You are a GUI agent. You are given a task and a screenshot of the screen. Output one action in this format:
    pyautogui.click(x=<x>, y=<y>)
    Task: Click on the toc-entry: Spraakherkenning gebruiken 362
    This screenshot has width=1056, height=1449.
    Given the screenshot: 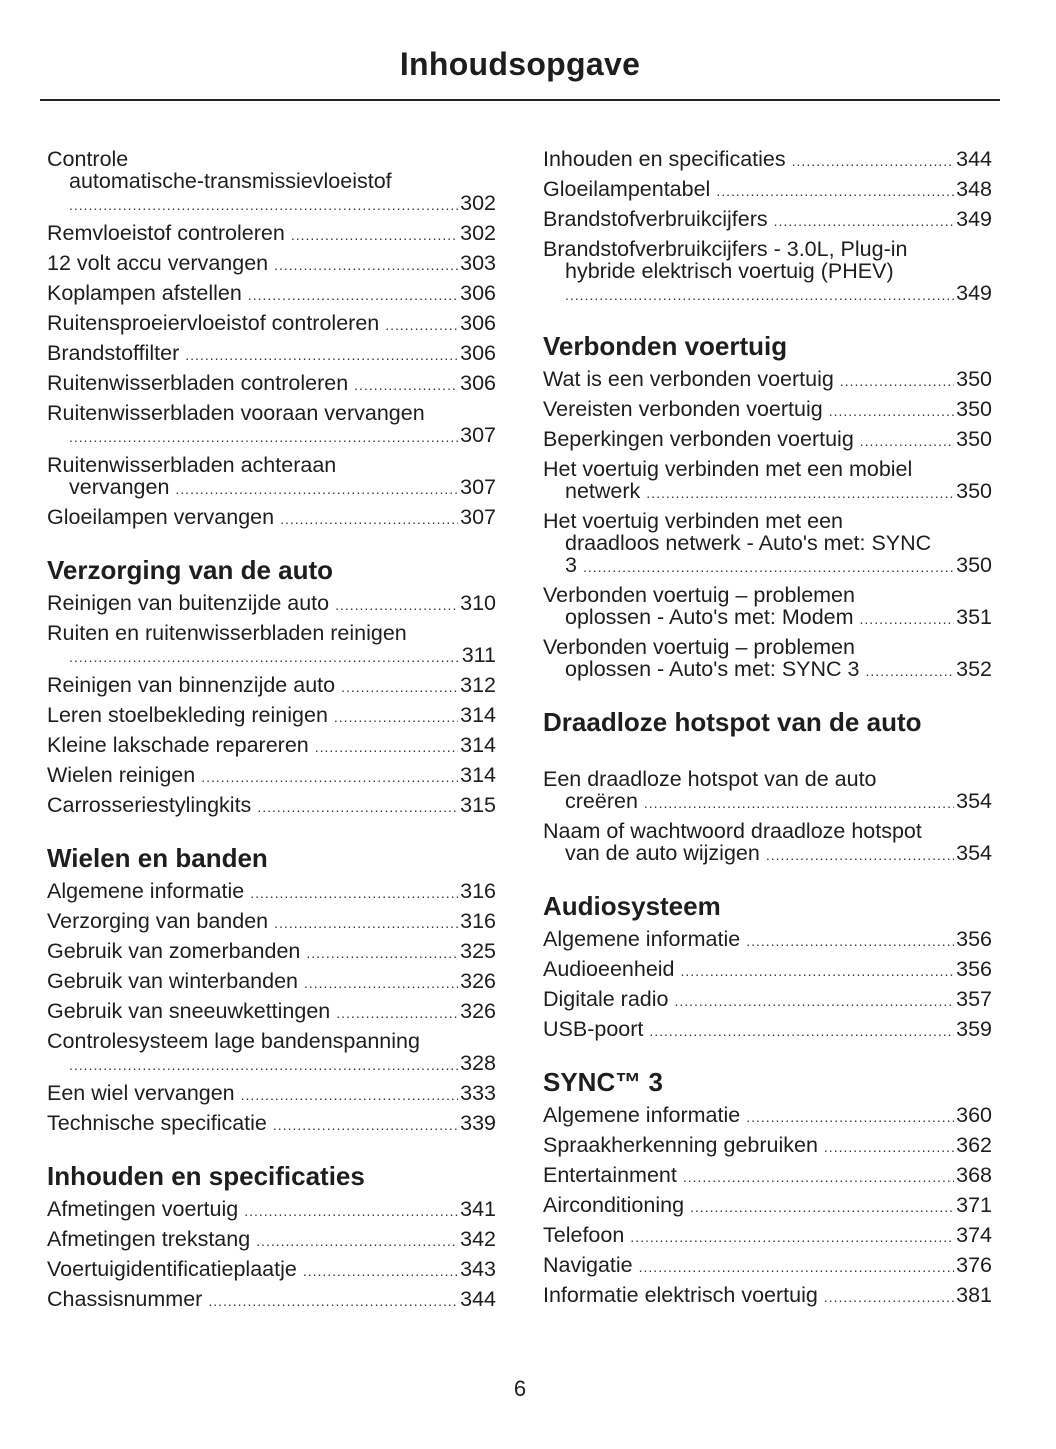 What is the action you would take?
    pyautogui.click(x=767, y=1148)
    